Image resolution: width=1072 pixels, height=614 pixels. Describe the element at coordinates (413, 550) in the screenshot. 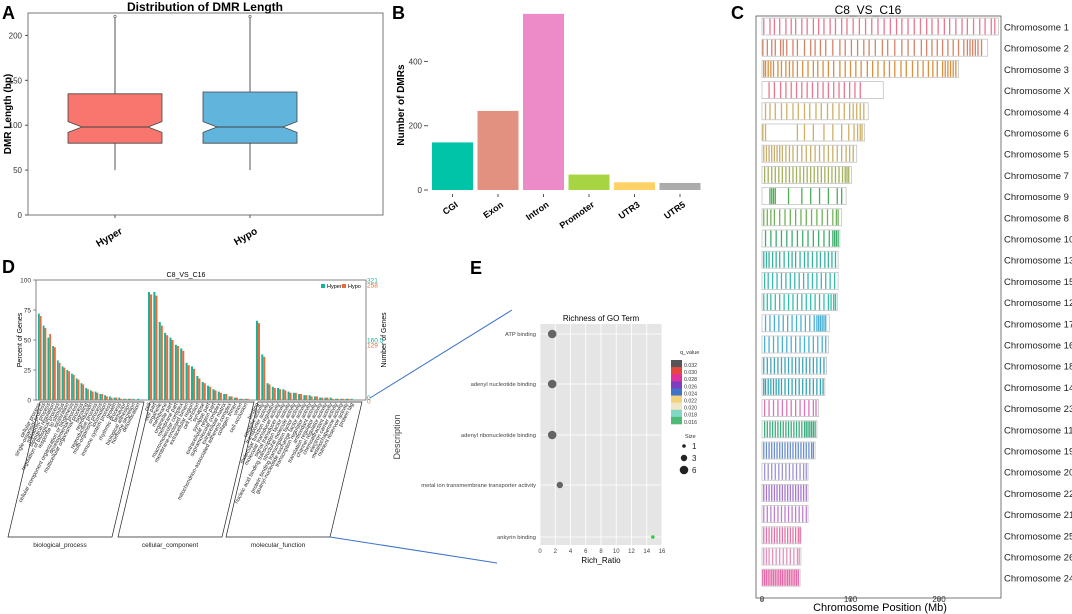

I see `connector-line-bottom` at that location.